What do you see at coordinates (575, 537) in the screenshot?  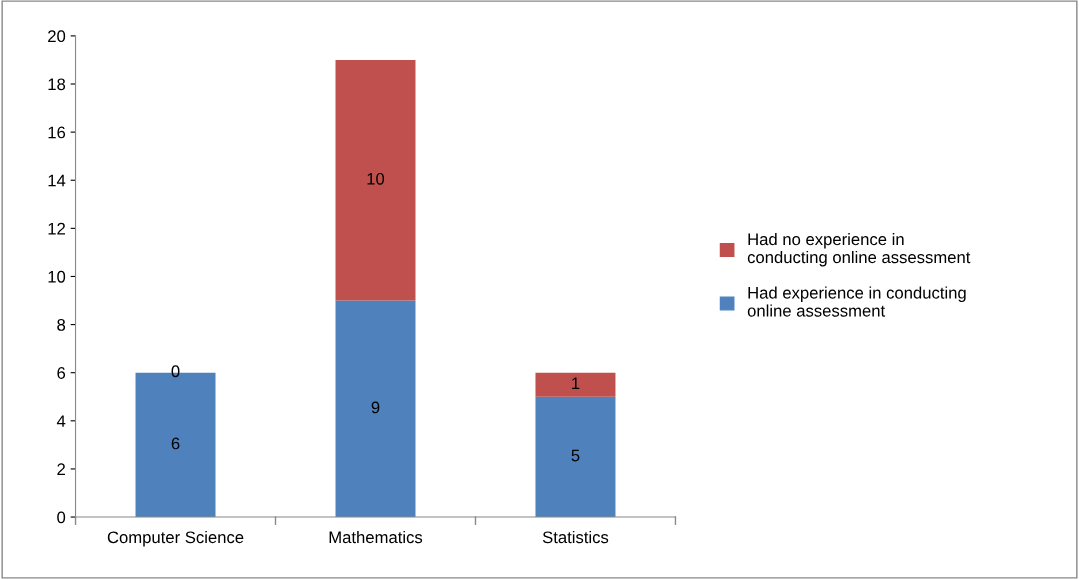 I see `x-tick-label: Statistics` at bounding box center [575, 537].